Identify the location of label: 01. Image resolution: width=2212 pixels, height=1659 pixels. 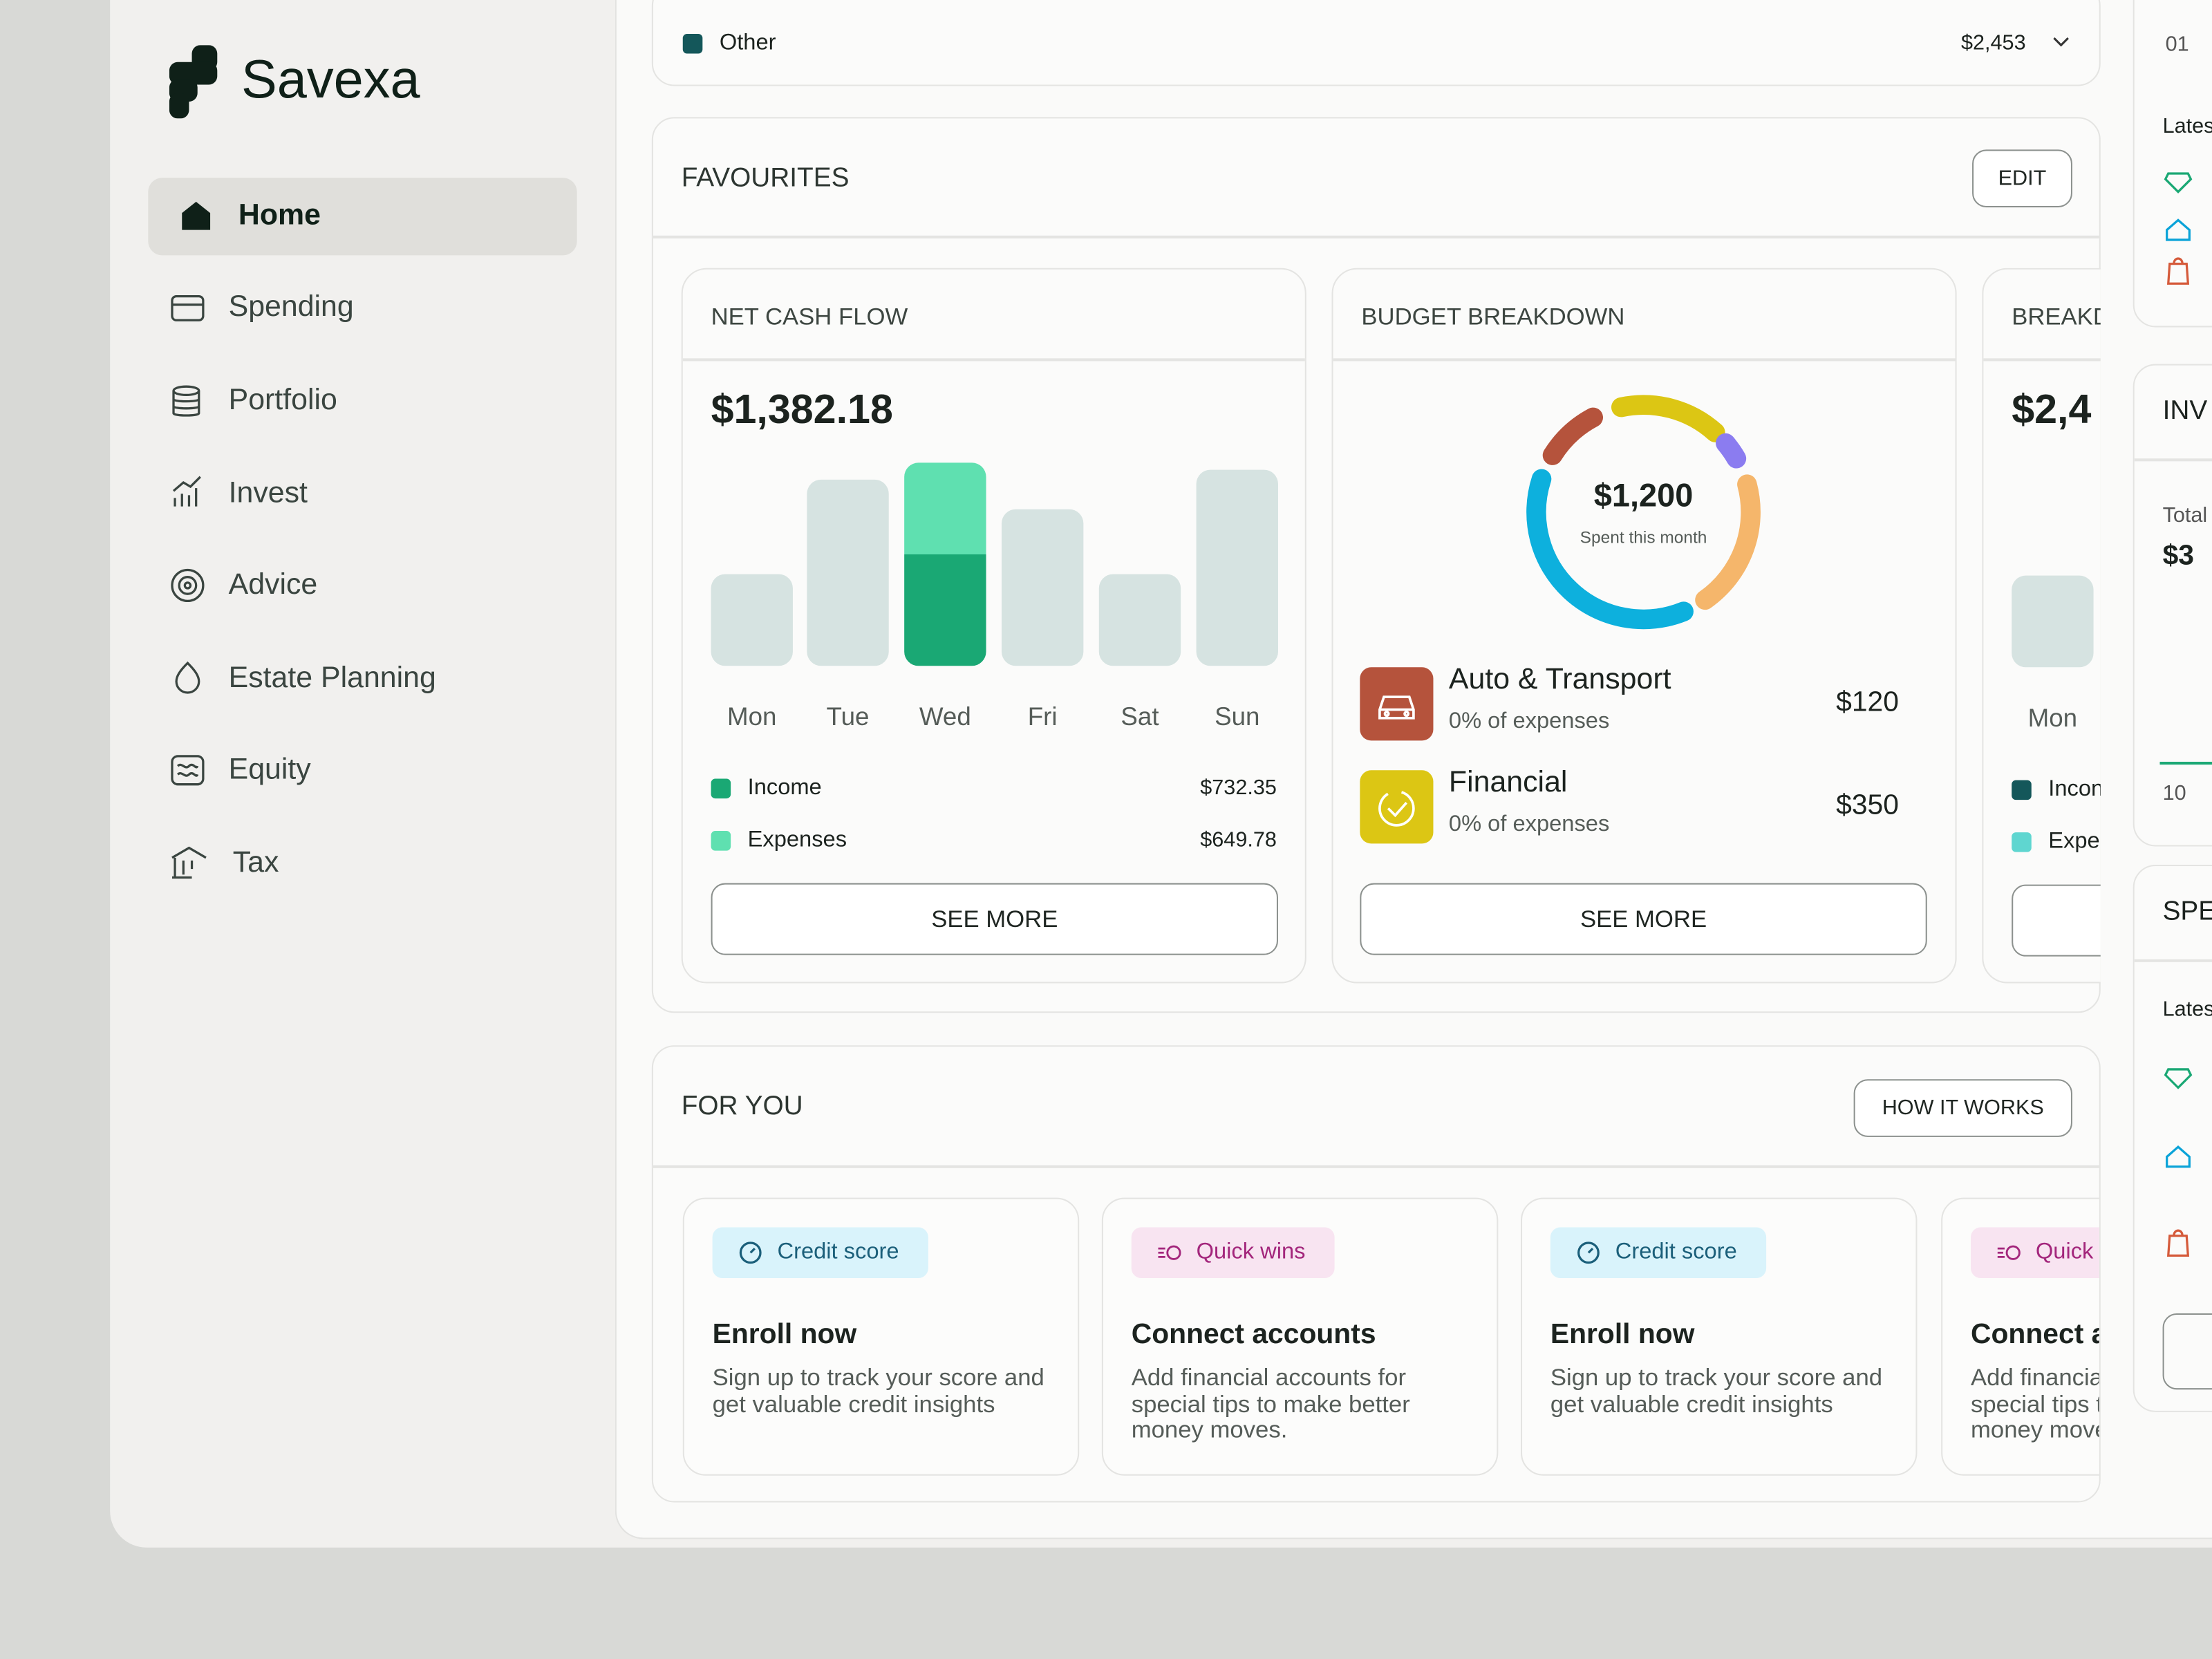
(2177, 44).